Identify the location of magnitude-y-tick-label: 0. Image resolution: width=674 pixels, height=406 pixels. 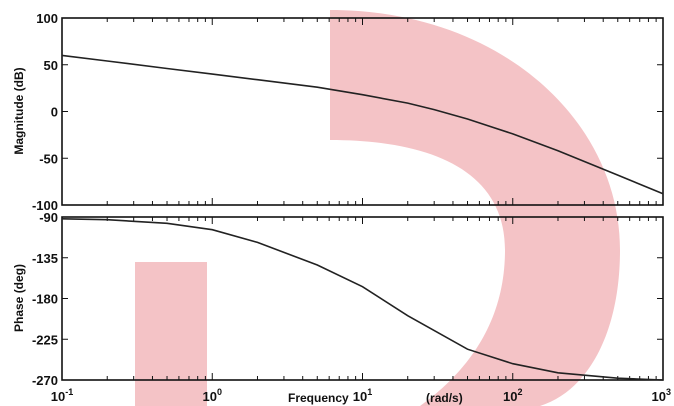
(54, 112).